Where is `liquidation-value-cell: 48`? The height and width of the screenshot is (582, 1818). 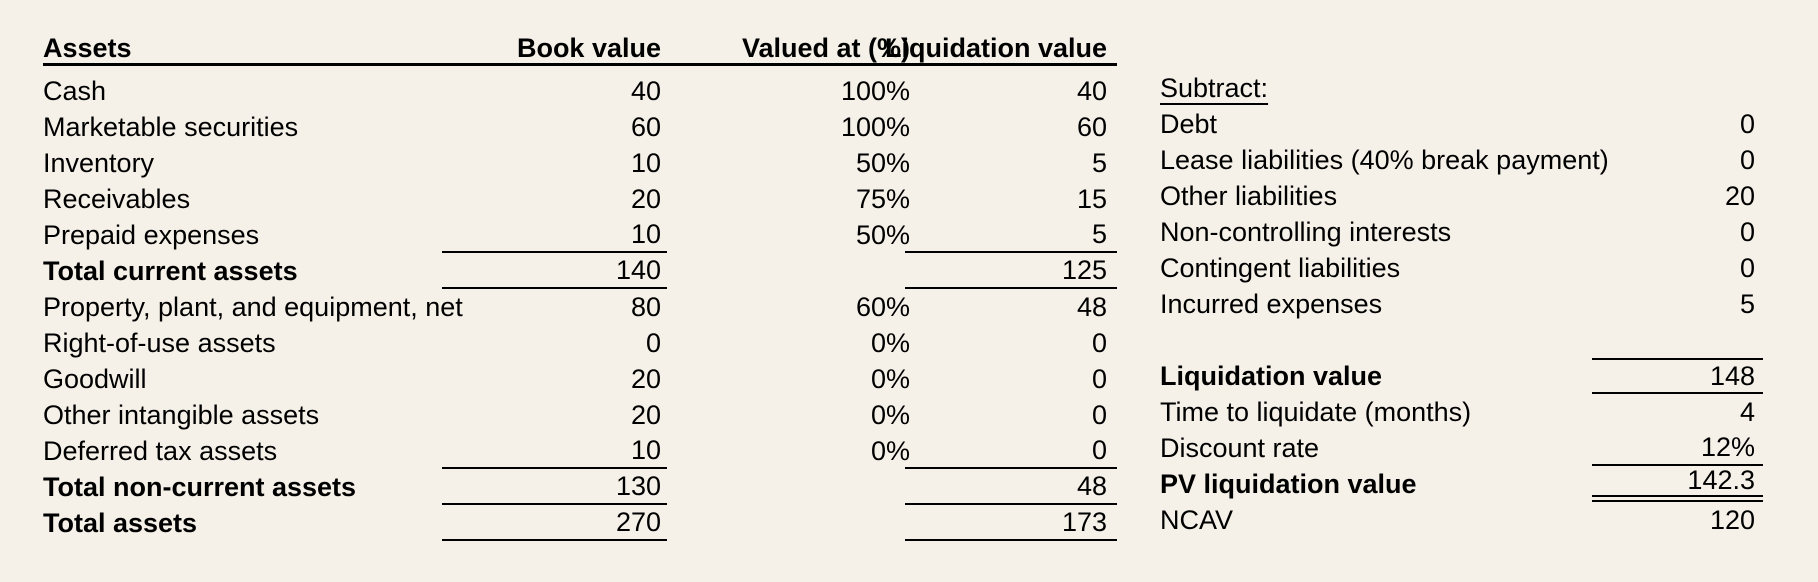 liquidation-value-cell: 48 is located at coordinates (1011, 487).